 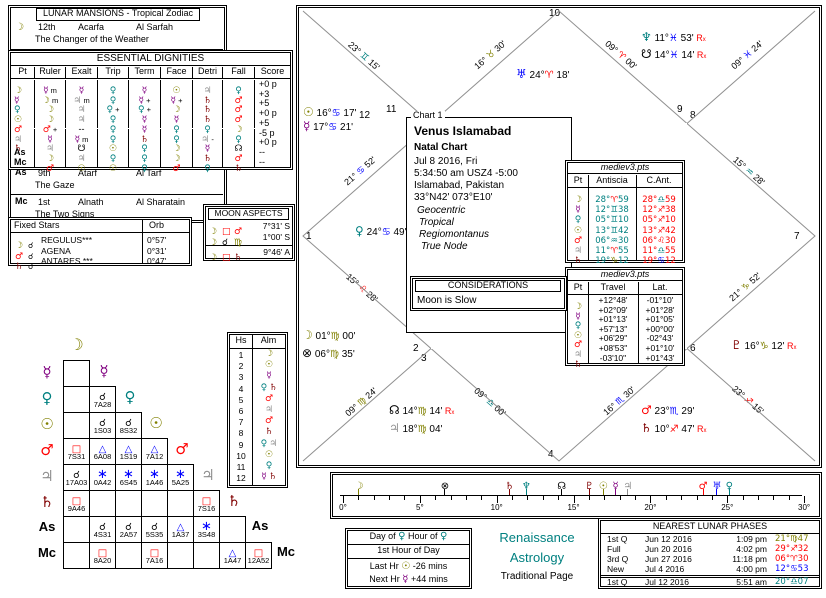 I want to click on aspect-grid-cell, so click(x=128, y=503).